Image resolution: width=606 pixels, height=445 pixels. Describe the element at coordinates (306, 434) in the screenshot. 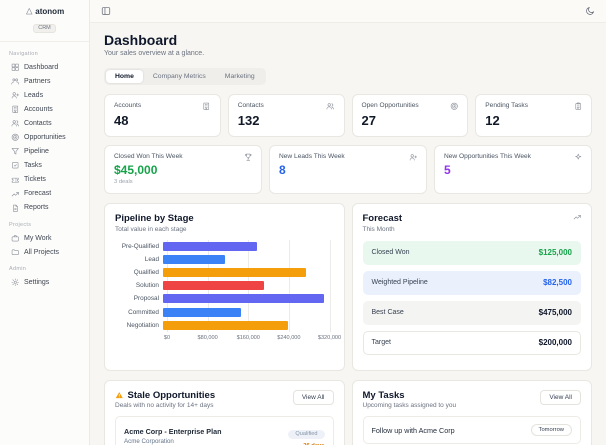

I see `stage-badge: Qualified` at that location.